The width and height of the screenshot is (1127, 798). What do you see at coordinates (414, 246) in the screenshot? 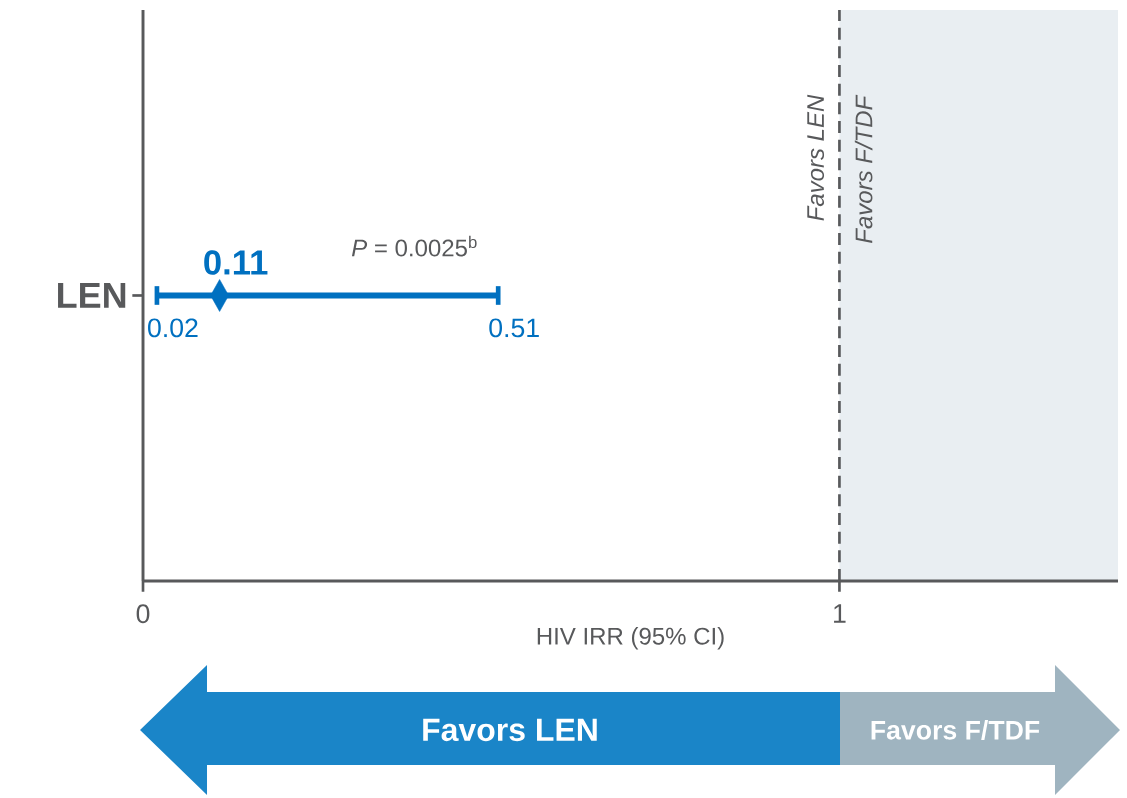
I see `annotation: P = 0.0025$^{b}$` at bounding box center [414, 246].